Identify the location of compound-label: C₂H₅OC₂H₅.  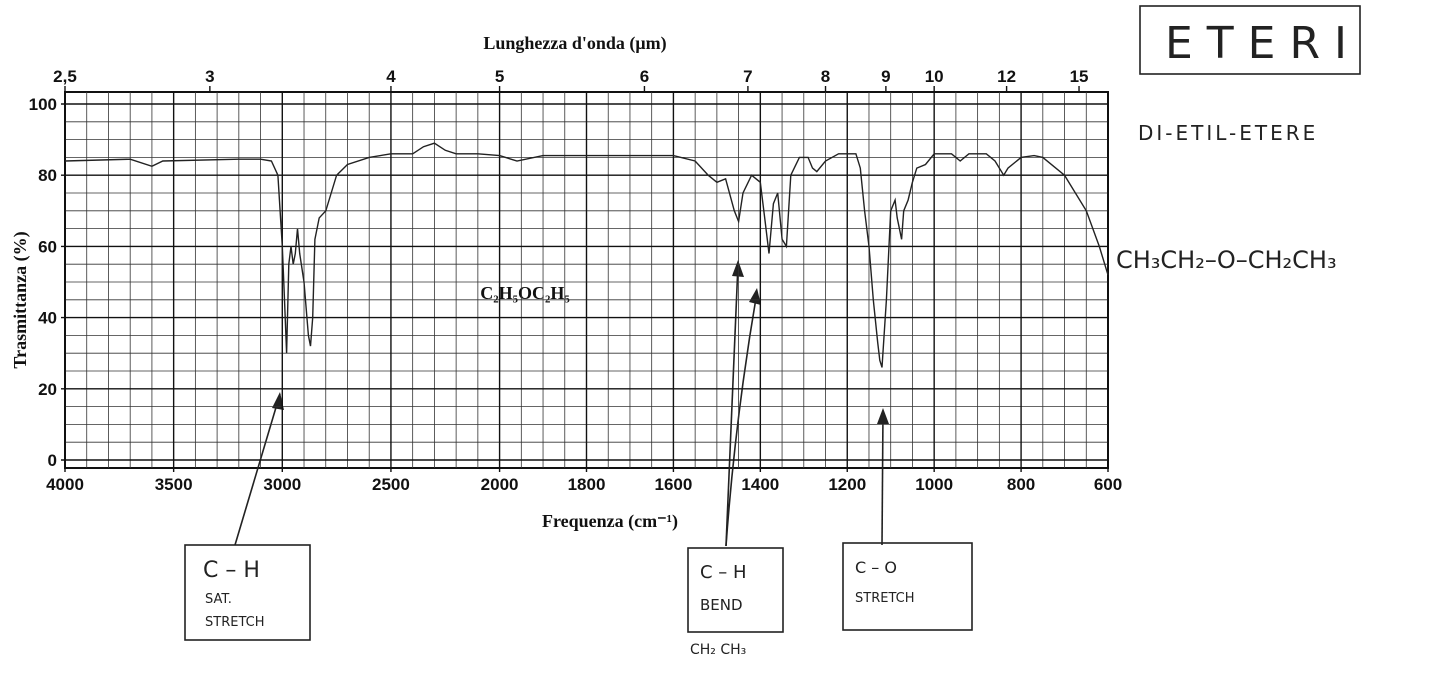
(525, 293).